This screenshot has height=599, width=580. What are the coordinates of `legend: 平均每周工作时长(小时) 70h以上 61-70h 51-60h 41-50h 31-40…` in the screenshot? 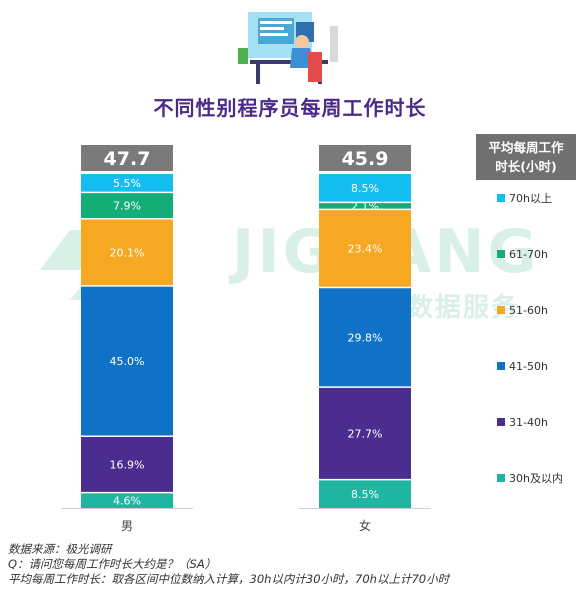 It's located at (526, 309).